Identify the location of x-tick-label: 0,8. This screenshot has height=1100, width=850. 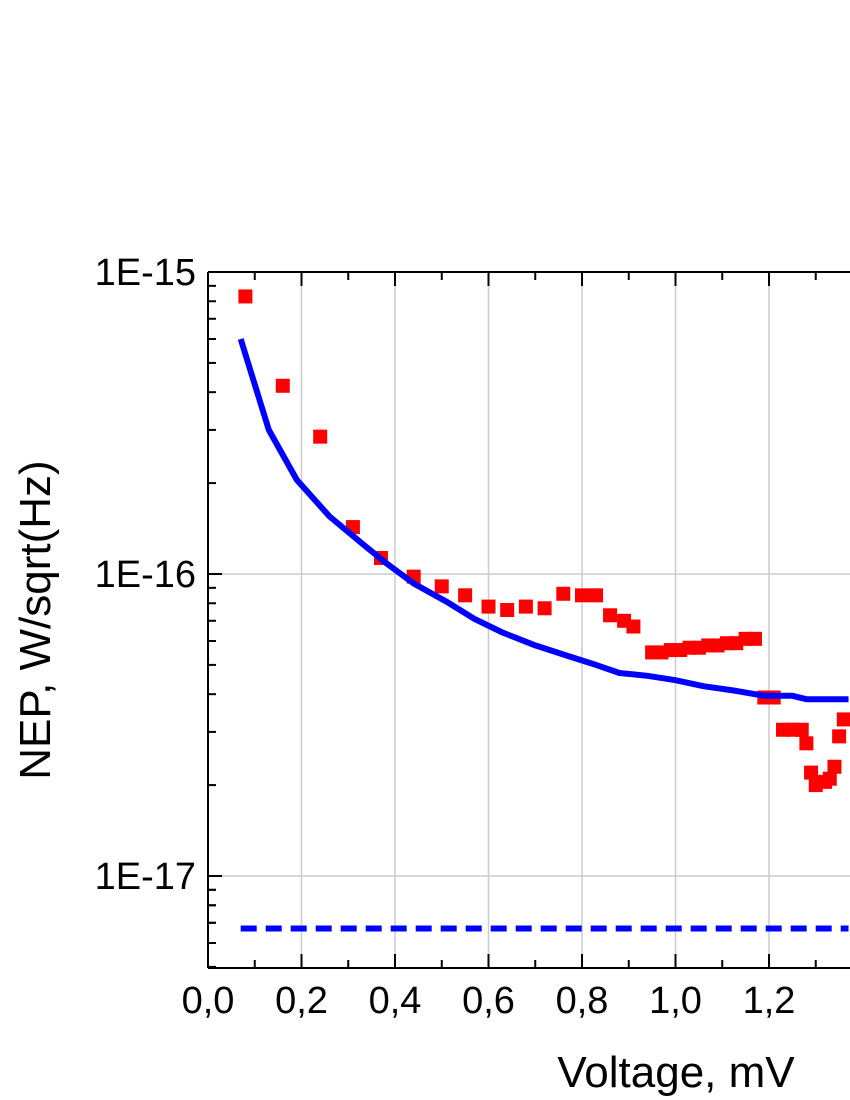
(582, 1001).